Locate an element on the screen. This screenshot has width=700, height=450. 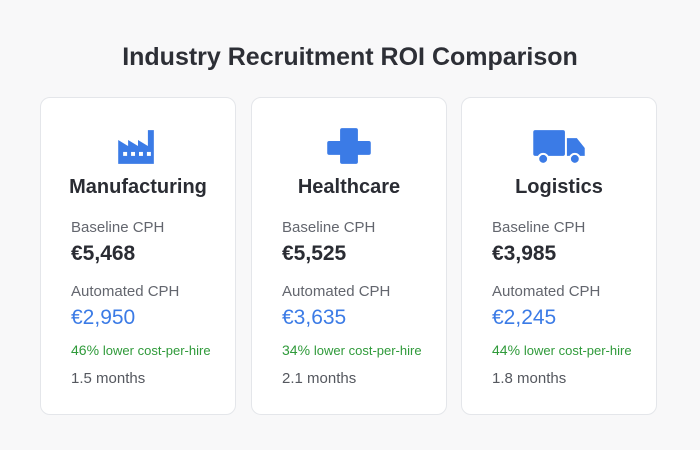
savings: 44% lower cost-per-hire is located at coordinates (562, 350).